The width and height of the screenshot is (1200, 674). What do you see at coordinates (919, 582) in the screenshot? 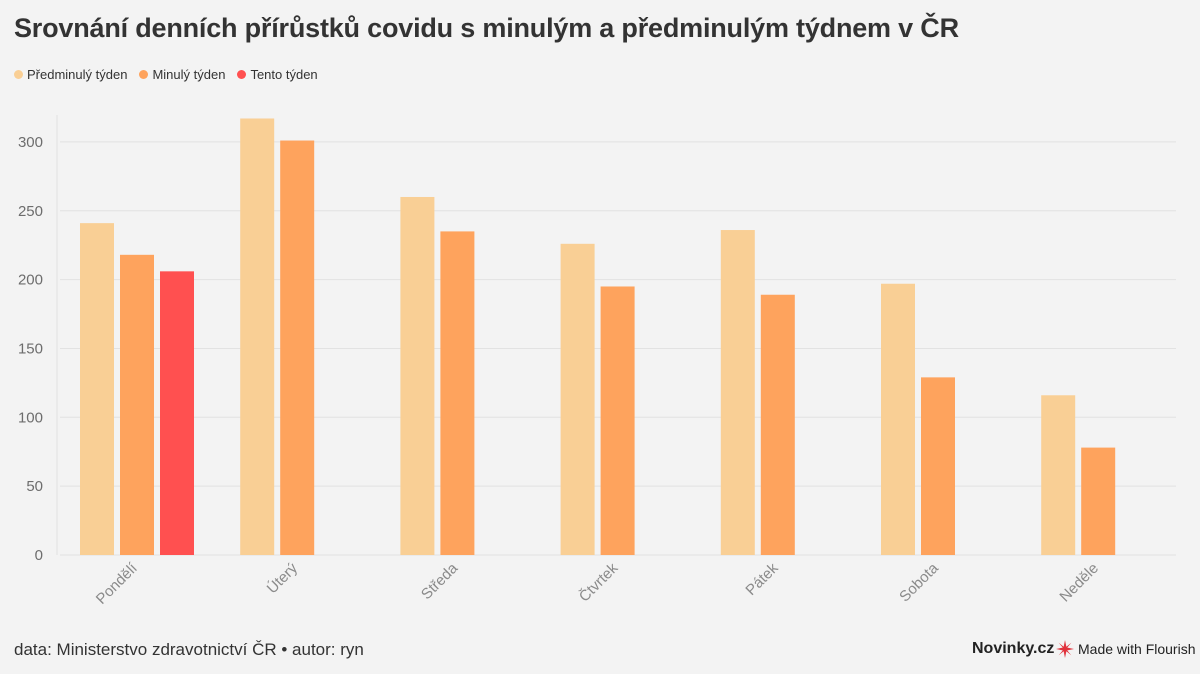
I see `x-tick-label: Sobota` at bounding box center [919, 582].